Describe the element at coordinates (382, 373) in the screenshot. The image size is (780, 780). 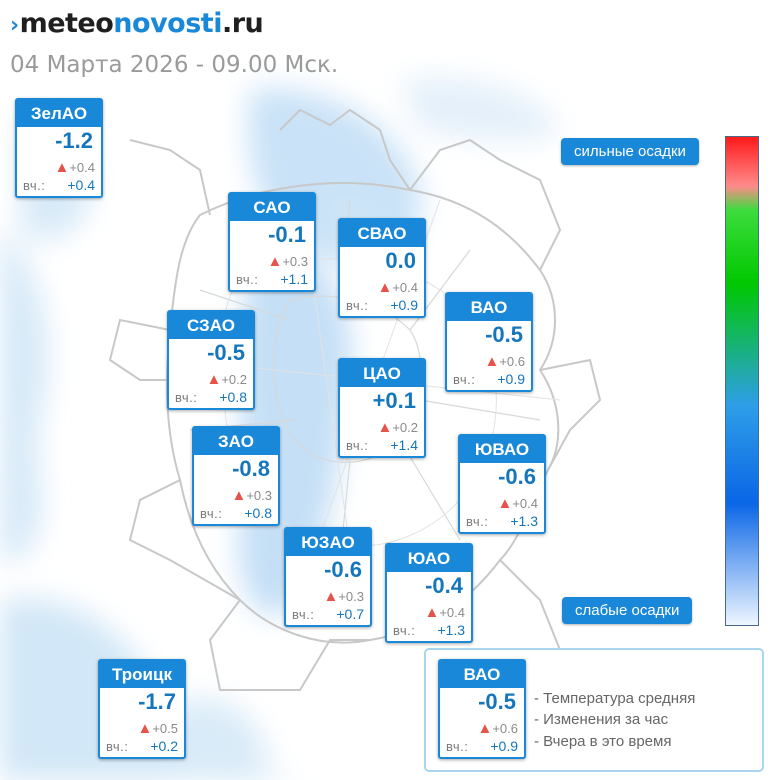
I see `district-name: ЦАО` at that location.